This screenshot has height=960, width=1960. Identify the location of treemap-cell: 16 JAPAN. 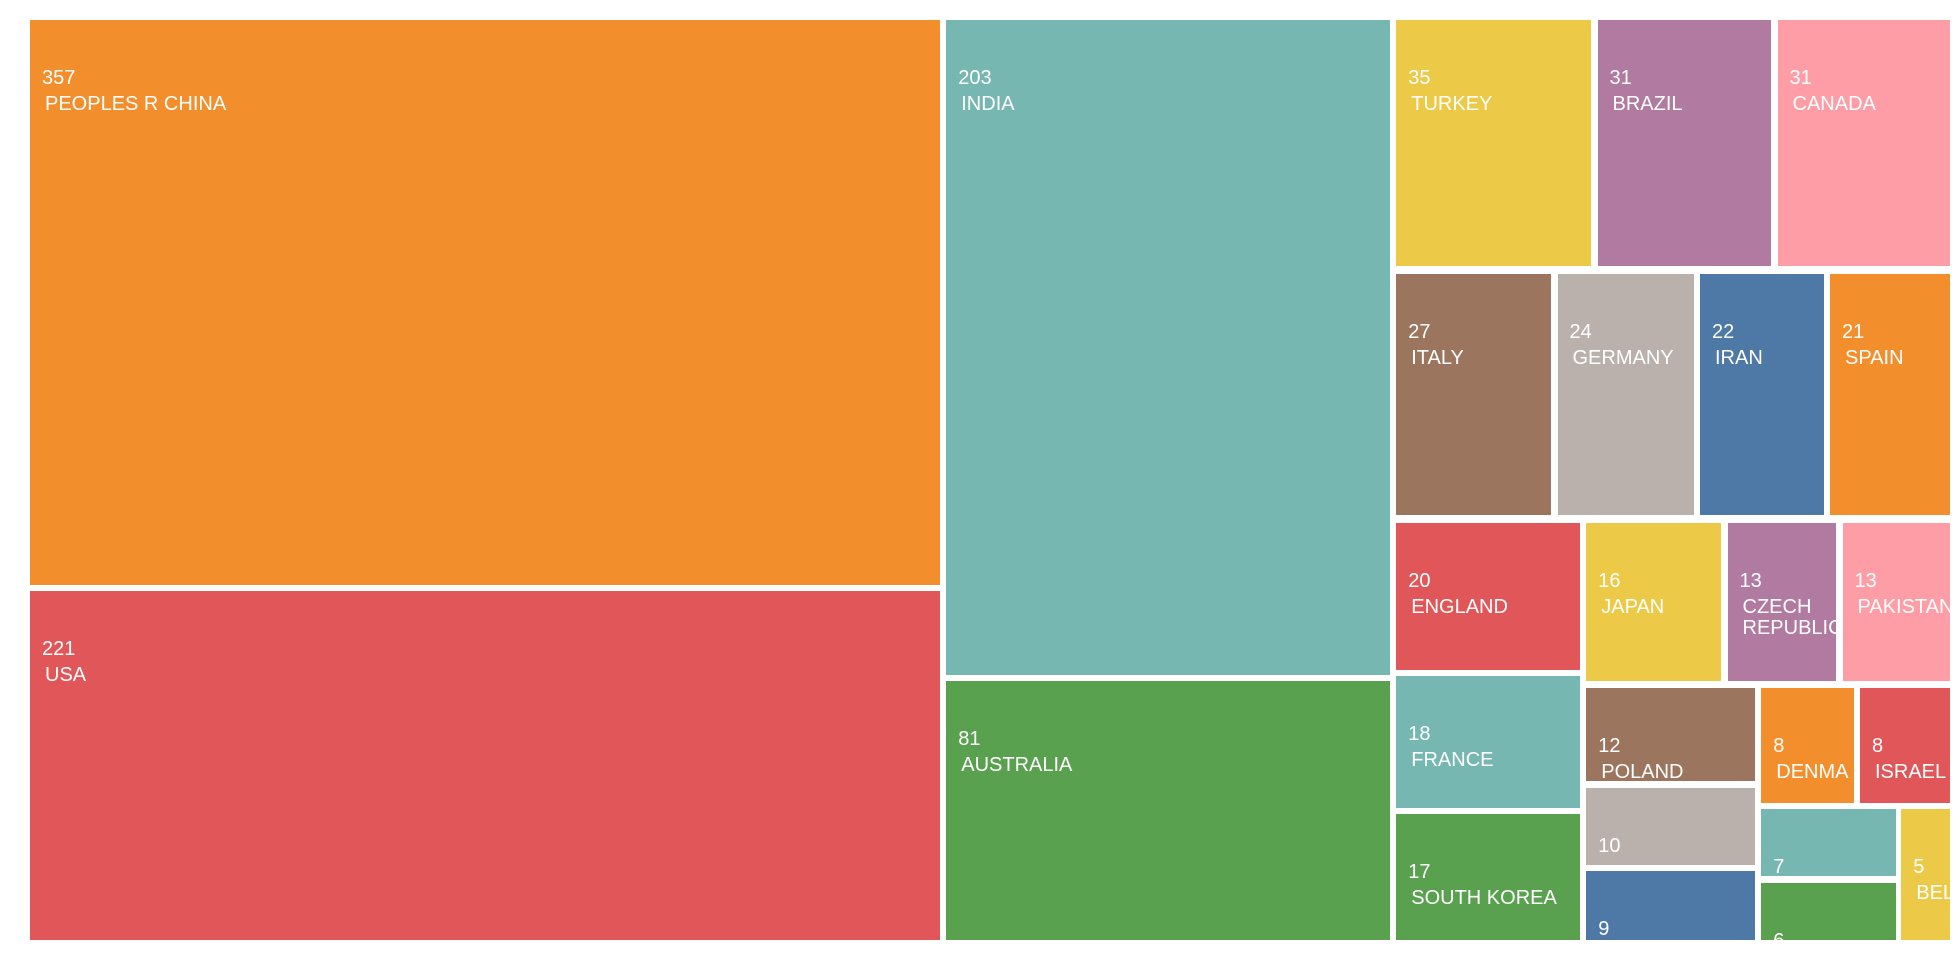
(1654, 602).